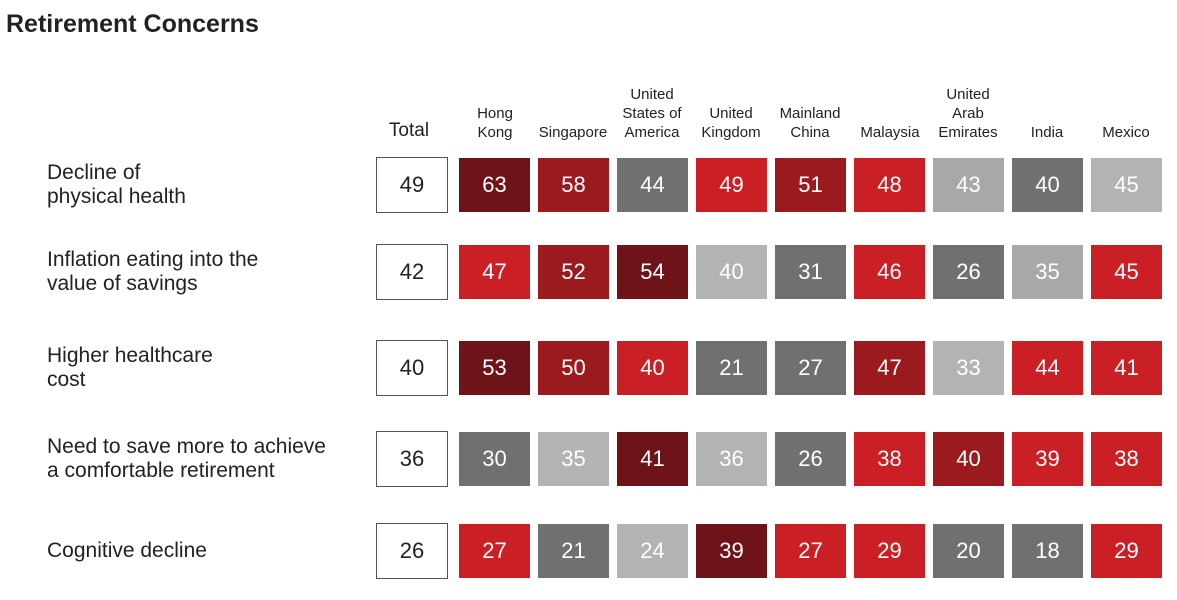 The width and height of the screenshot is (1177, 600). What do you see at coordinates (731, 185) in the screenshot?
I see `heatmap-cell: 49` at bounding box center [731, 185].